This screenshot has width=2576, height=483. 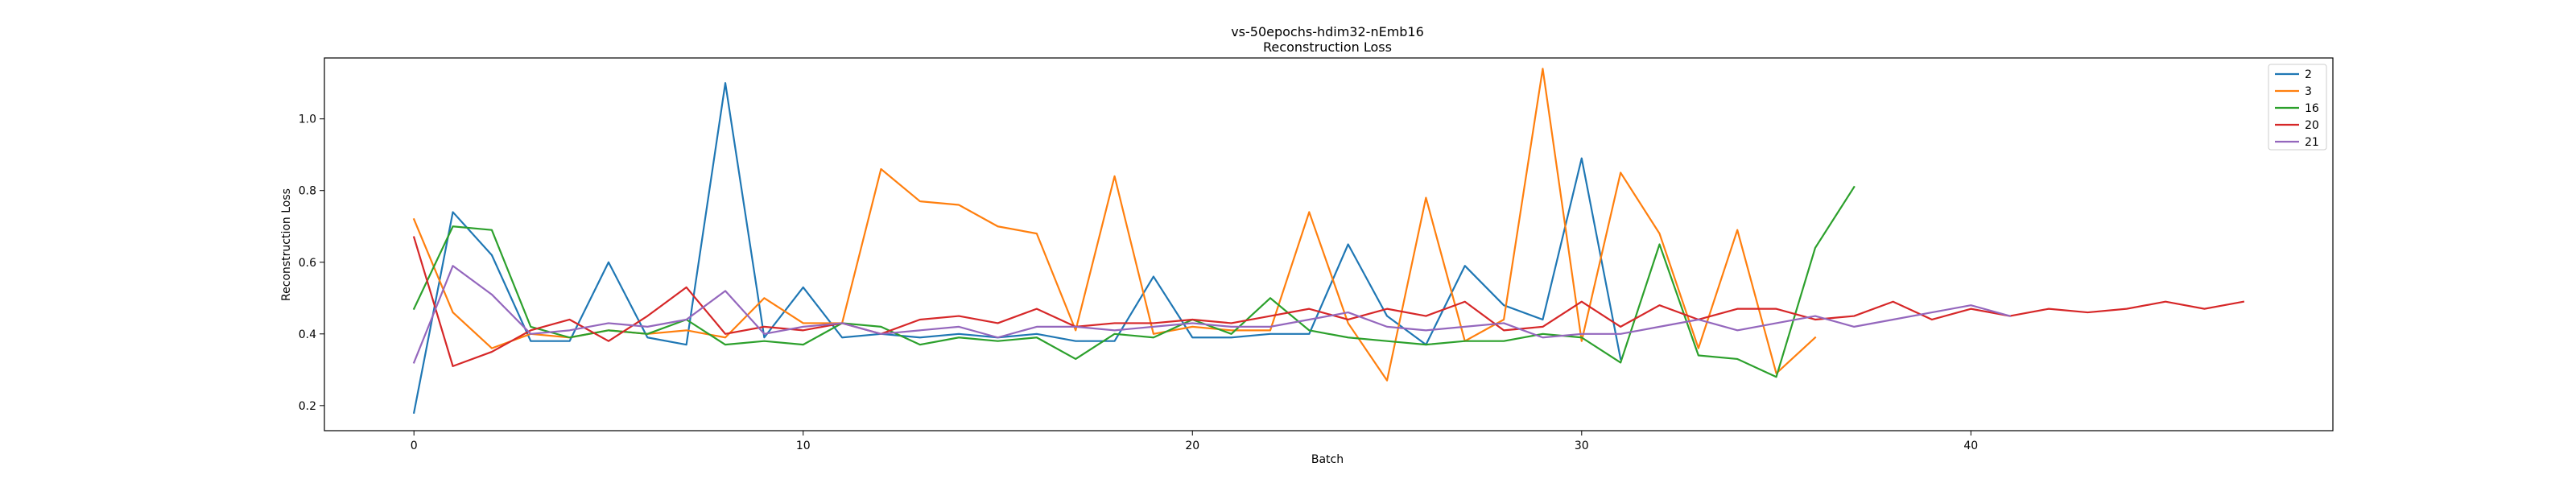 I want to click on y-tick-label: 0.2, so click(x=307, y=406).